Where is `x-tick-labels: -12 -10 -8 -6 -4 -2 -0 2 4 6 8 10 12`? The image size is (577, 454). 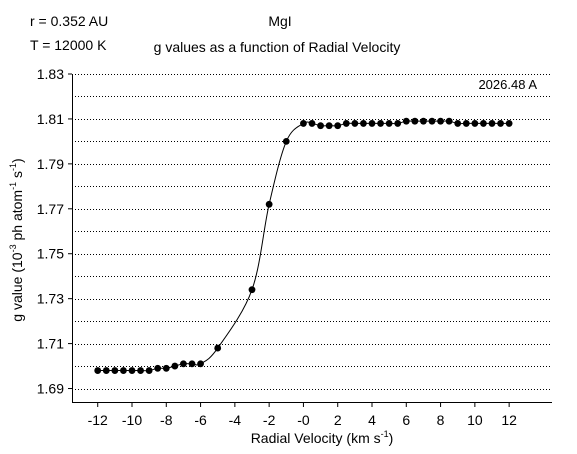 x-tick-labels: -12 -10 -8 -6 -4 -2 -0 2 4 6 8 10 12 is located at coordinates (303, 420).